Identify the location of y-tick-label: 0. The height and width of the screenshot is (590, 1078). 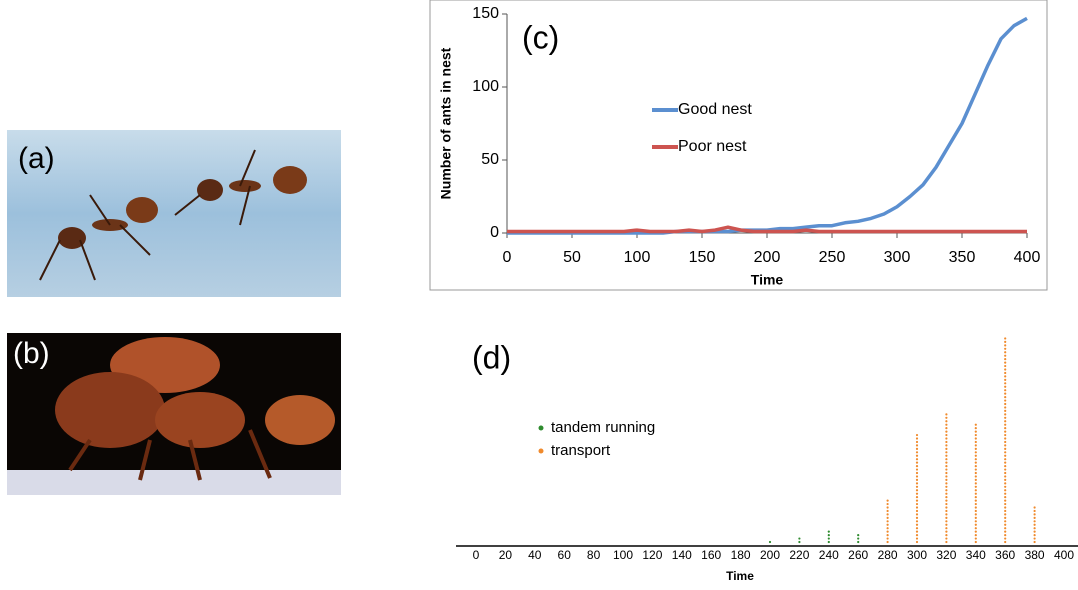
(494, 232).